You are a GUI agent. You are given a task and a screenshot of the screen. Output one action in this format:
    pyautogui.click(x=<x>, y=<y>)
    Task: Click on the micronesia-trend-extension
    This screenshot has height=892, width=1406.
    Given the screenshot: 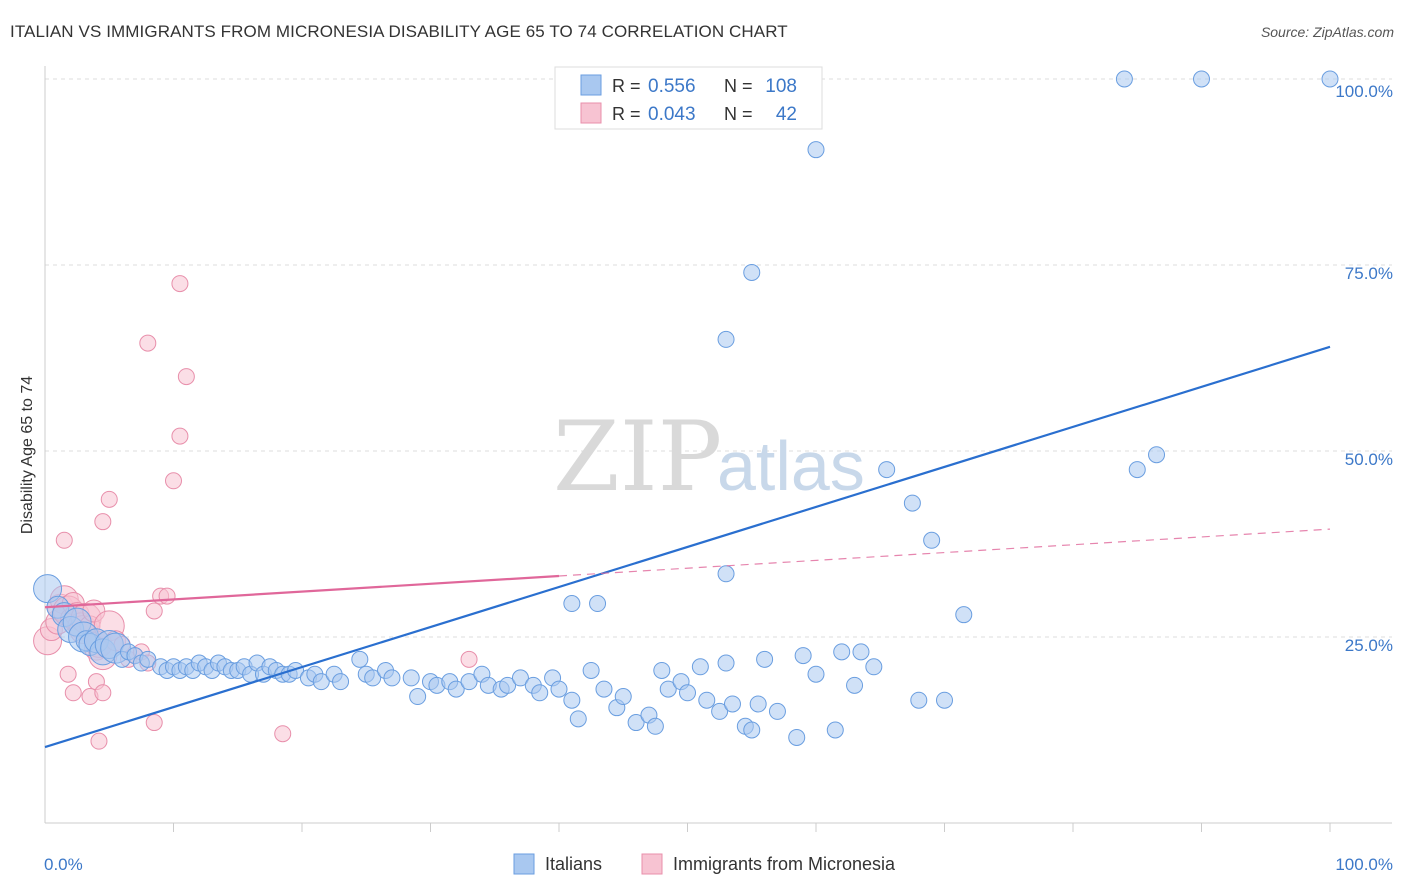 What is the action you would take?
    pyautogui.click(x=944, y=552)
    